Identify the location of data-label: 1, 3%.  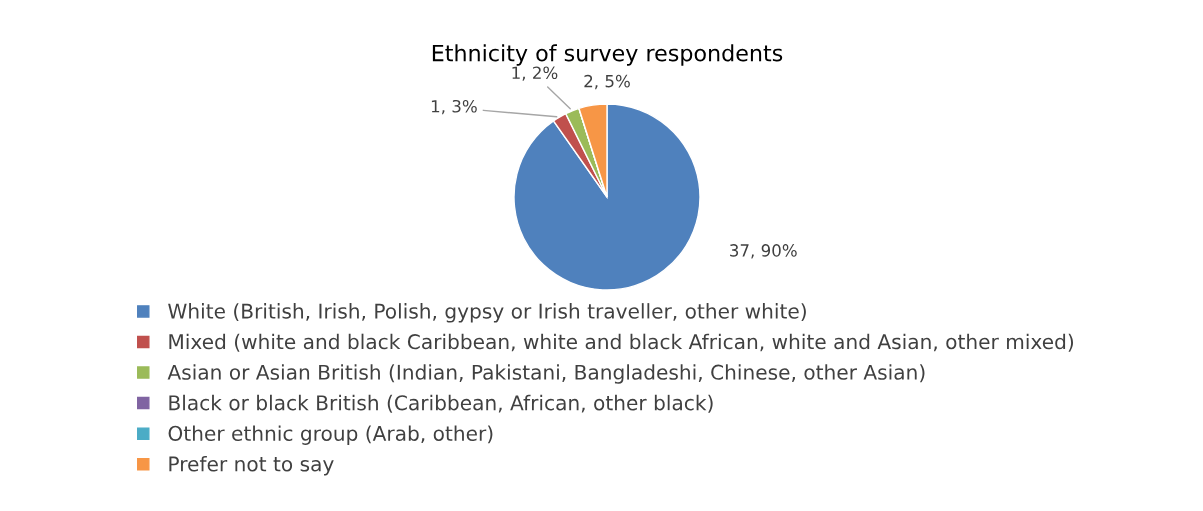
(454, 107).